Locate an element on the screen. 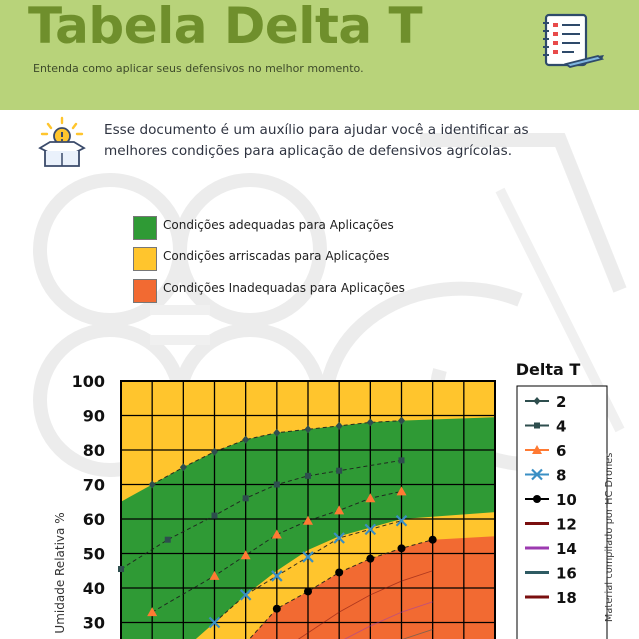  legend-swatch-orange is located at coordinates (145, 291).